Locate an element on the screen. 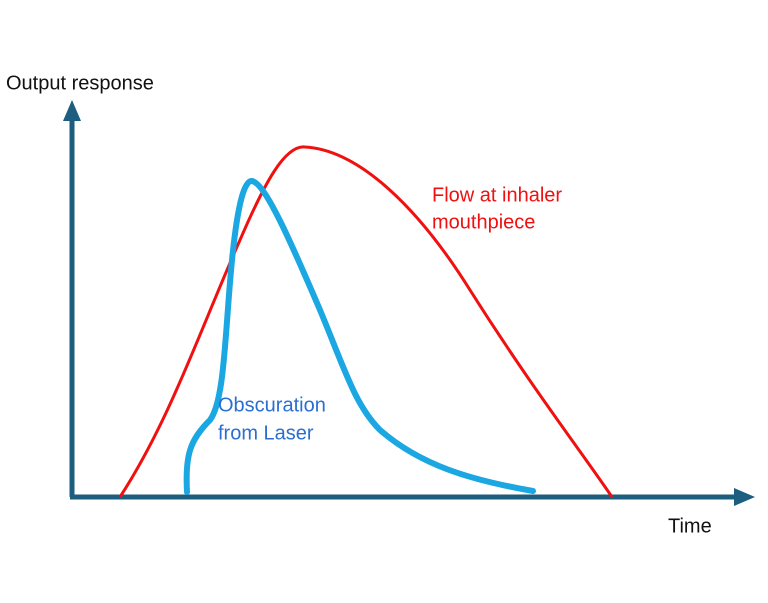 Image resolution: width=768 pixels, height=603 pixels. y-axis-arrow is located at coordinates (72, 110).